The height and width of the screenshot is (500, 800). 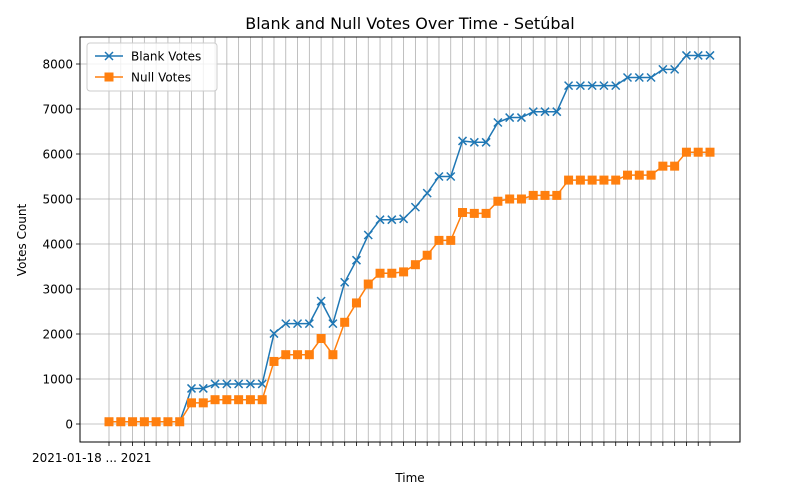 I want to click on y-axis: 0 1000 2000 3000 4000 5000 6000 7000 8000, so click(x=61, y=245).